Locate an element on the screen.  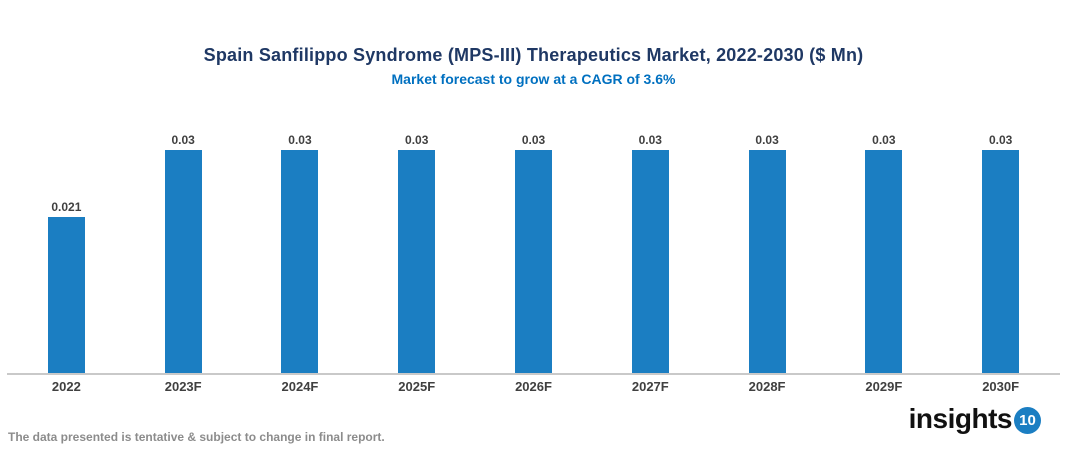
x-axis-tick-label: 2024F is located at coordinates (300, 386).